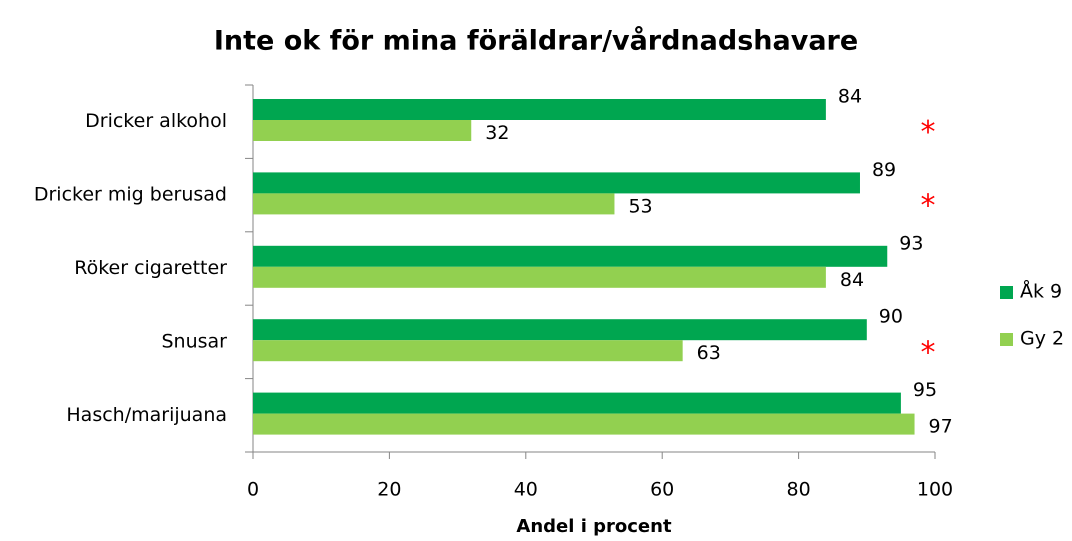 Image resolution: width=1072 pixels, height=541 pixels. I want to click on x-axis-title: Andel i procent, so click(594, 526).